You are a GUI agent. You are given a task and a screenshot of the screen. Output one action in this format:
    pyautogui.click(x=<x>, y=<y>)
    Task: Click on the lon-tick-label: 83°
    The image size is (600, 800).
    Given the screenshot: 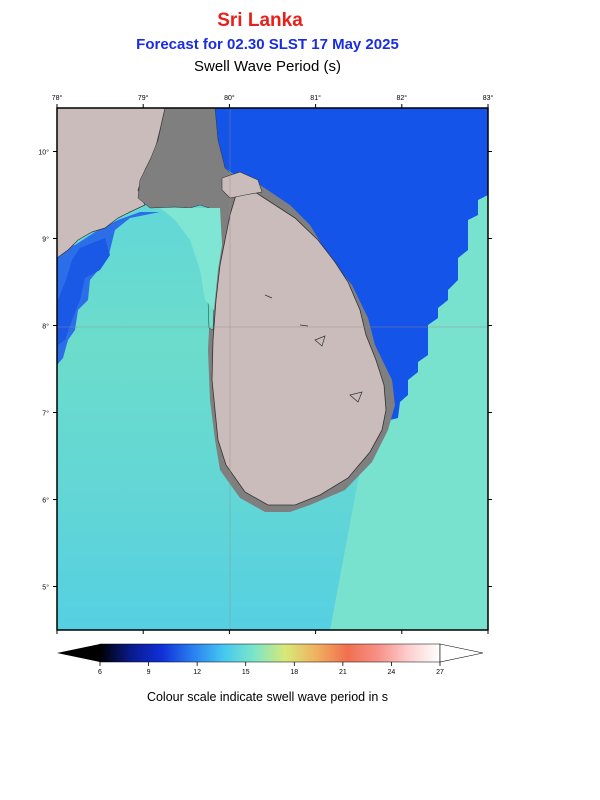 What is the action you would take?
    pyautogui.click(x=488, y=98)
    